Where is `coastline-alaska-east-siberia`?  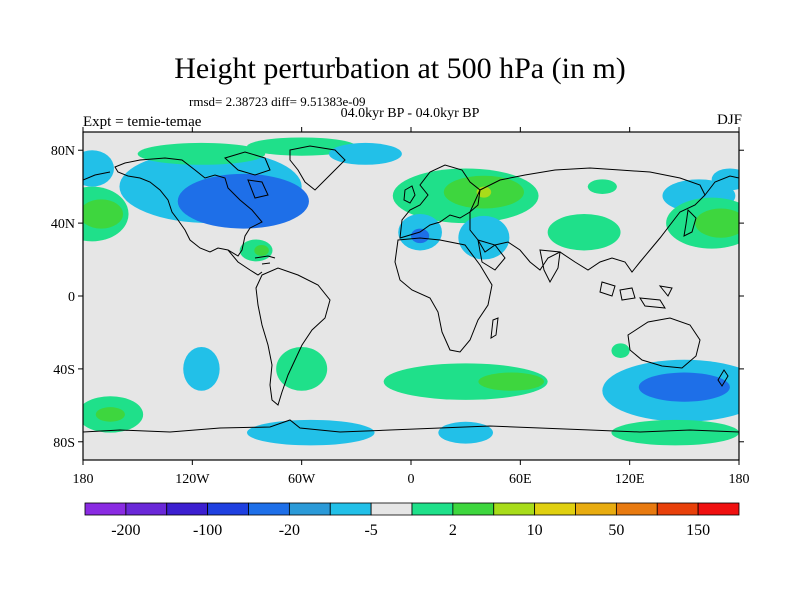 coastline-alaska-east-siberia is located at coordinates (411, 183).